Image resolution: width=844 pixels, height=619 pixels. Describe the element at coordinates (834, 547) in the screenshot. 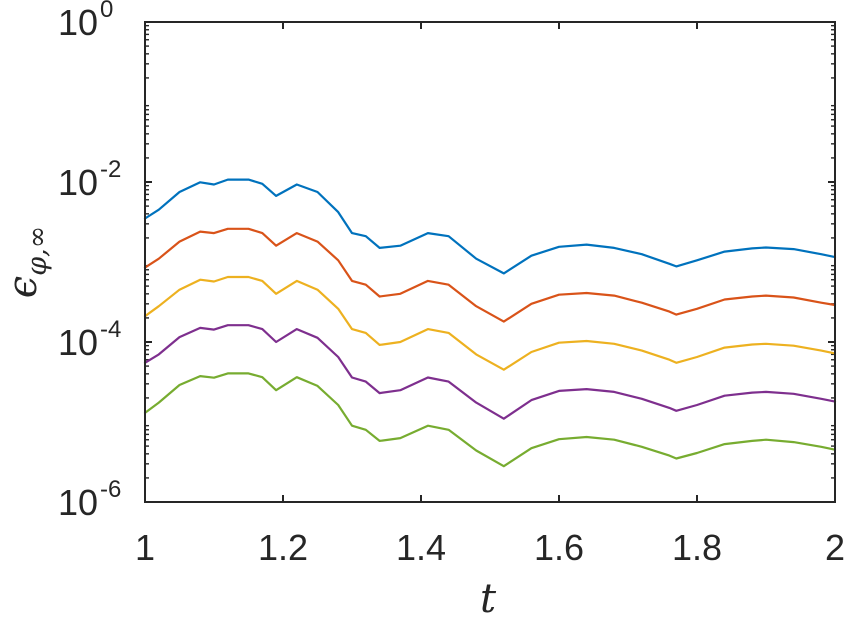

I see `x-tick-label: 2` at that location.